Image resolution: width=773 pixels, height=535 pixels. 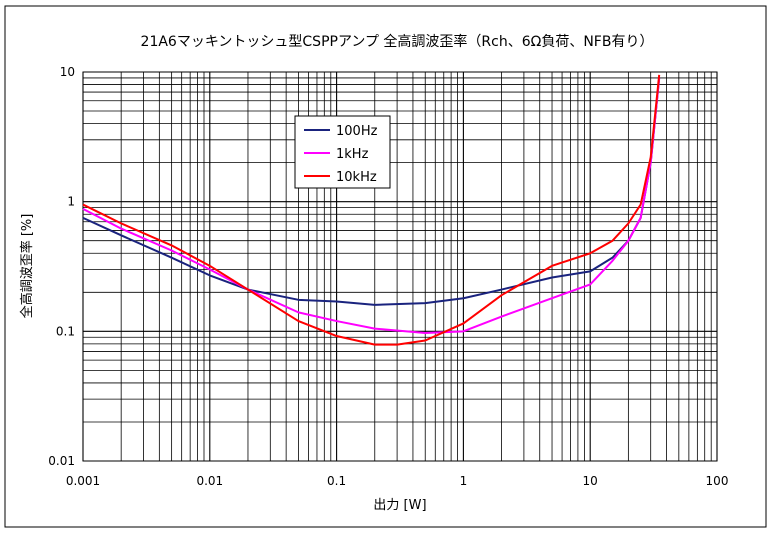 I want to click on legend-label: 10kHz, so click(x=356, y=177).